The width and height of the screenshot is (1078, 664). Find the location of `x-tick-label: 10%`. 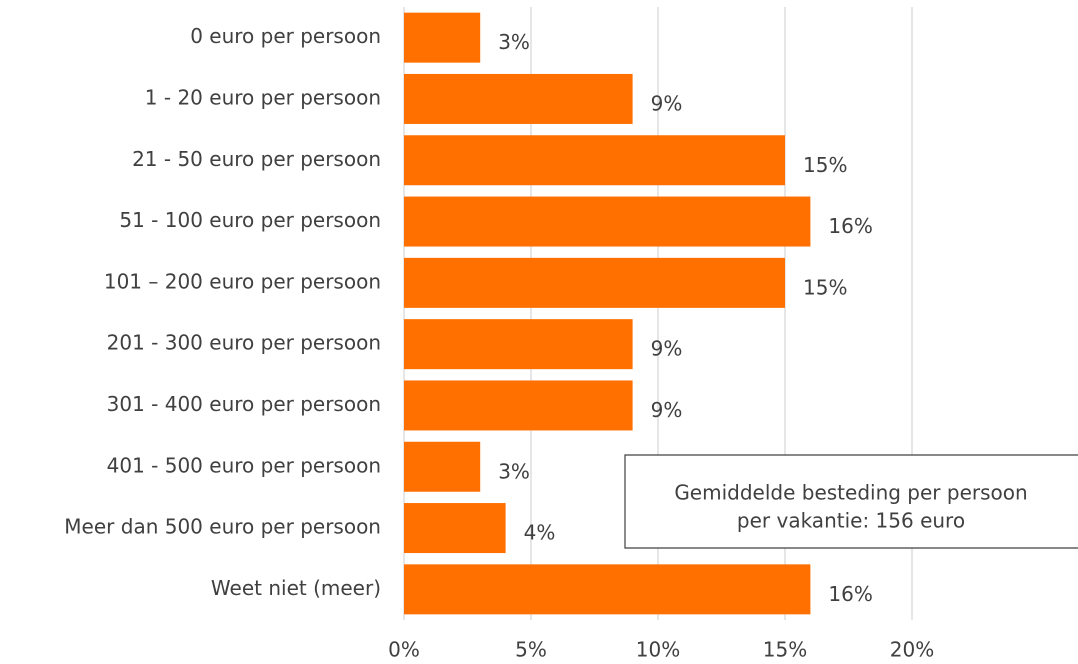

x-tick-label: 10% is located at coordinates (658, 650).